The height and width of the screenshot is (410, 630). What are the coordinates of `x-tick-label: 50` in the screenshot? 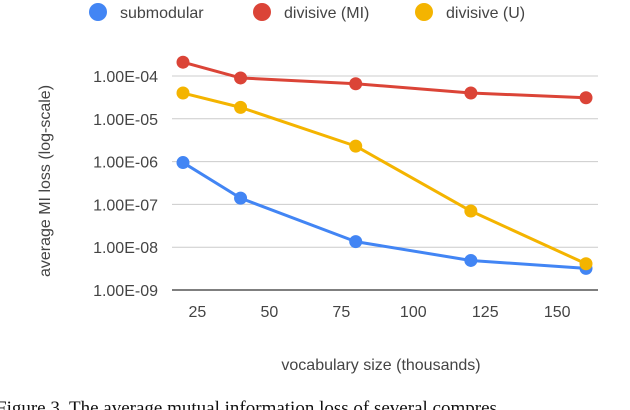 It's located at (269, 312).